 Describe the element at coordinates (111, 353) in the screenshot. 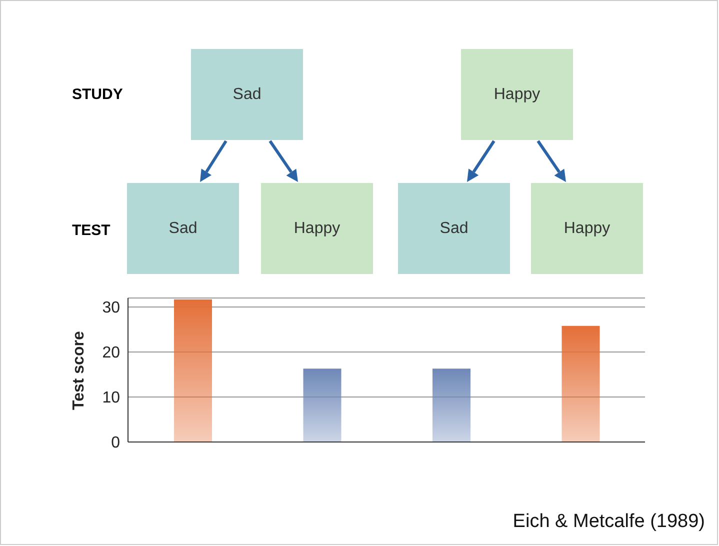

I see `y-tick-label: 20` at that location.